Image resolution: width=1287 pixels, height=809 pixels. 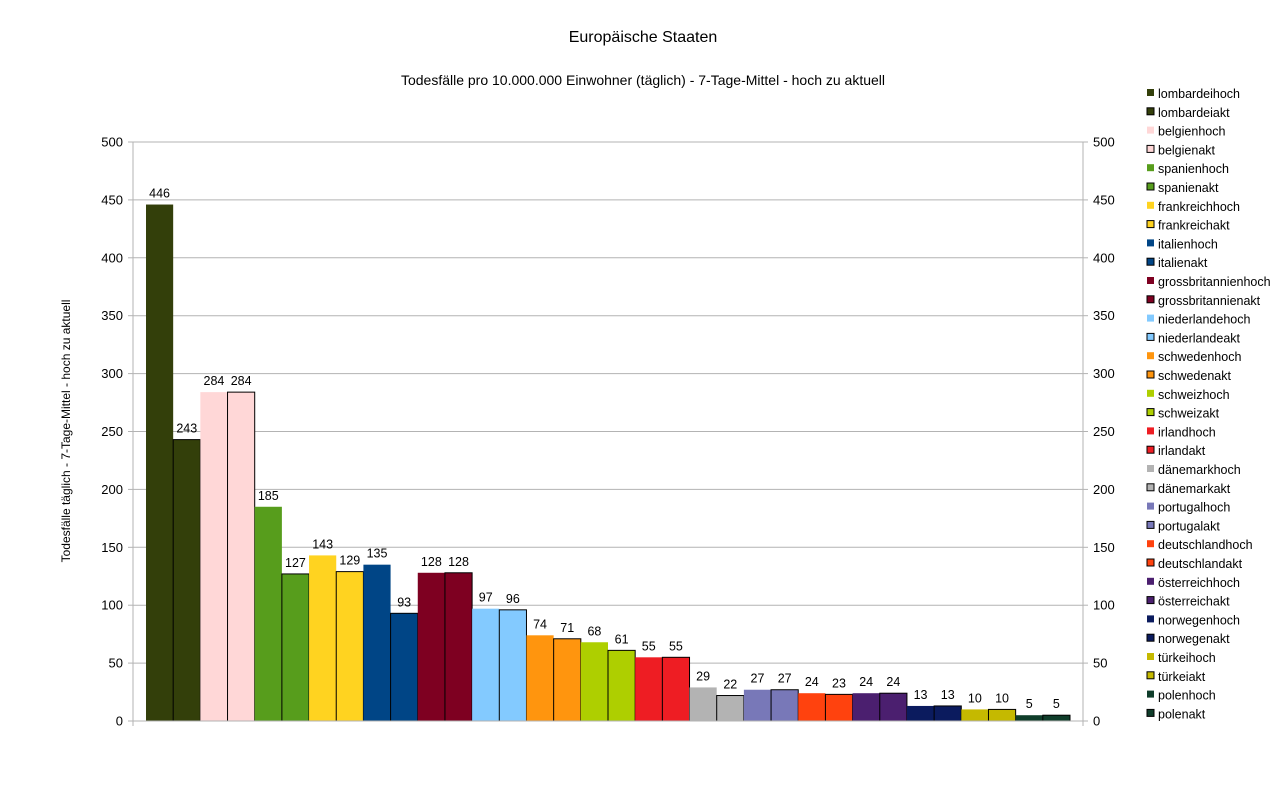 What do you see at coordinates (567, 628) in the screenshot?
I see `data-label-schwedenakt: 71` at bounding box center [567, 628].